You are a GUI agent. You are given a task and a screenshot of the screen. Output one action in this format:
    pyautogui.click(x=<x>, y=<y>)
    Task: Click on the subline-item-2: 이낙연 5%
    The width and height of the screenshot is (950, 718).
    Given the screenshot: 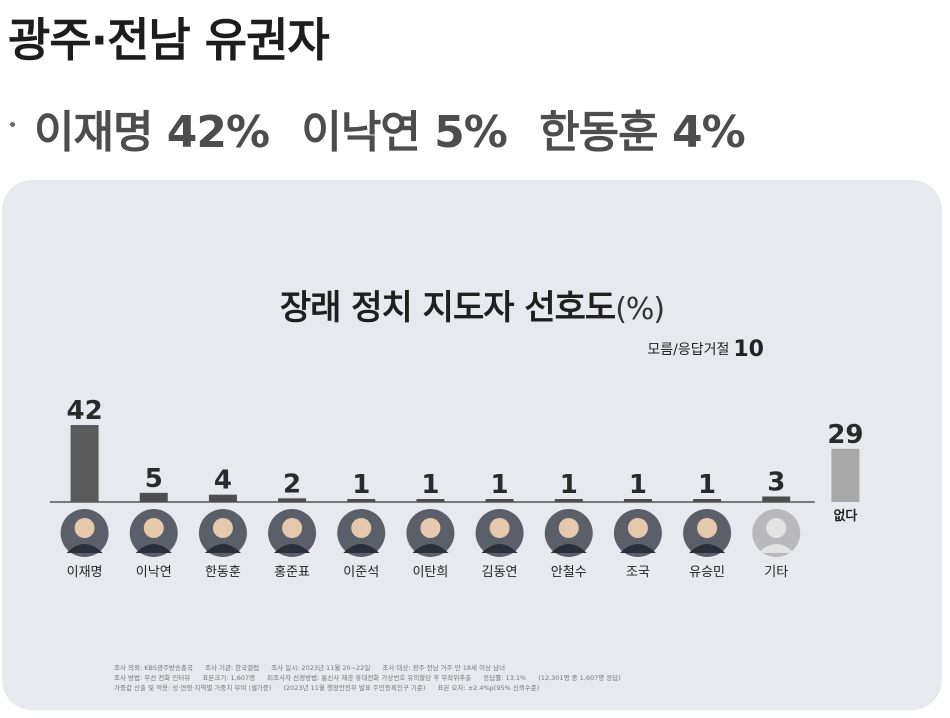 What is the action you would take?
    pyautogui.click(x=404, y=132)
    